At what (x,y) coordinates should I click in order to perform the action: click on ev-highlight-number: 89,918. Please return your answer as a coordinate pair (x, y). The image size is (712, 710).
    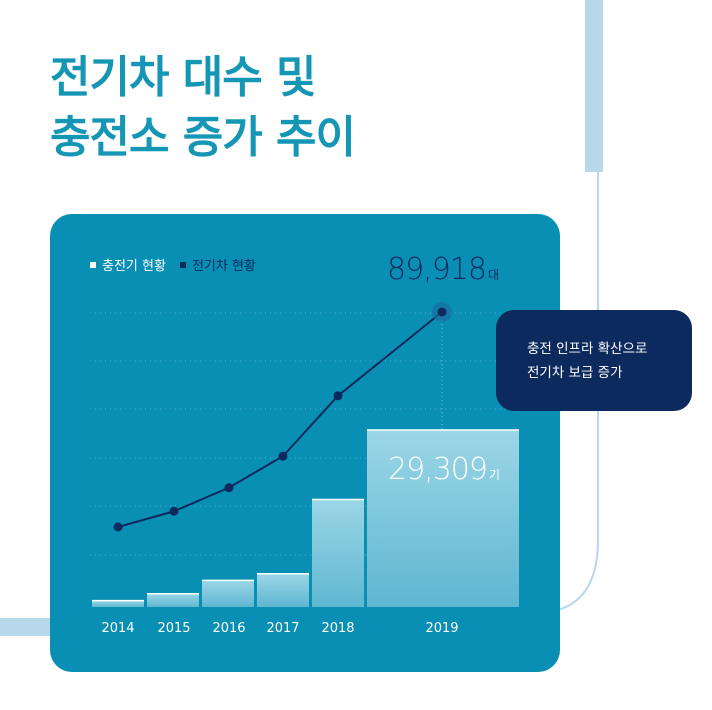
    Looking at the image, I should click on (437, 269).